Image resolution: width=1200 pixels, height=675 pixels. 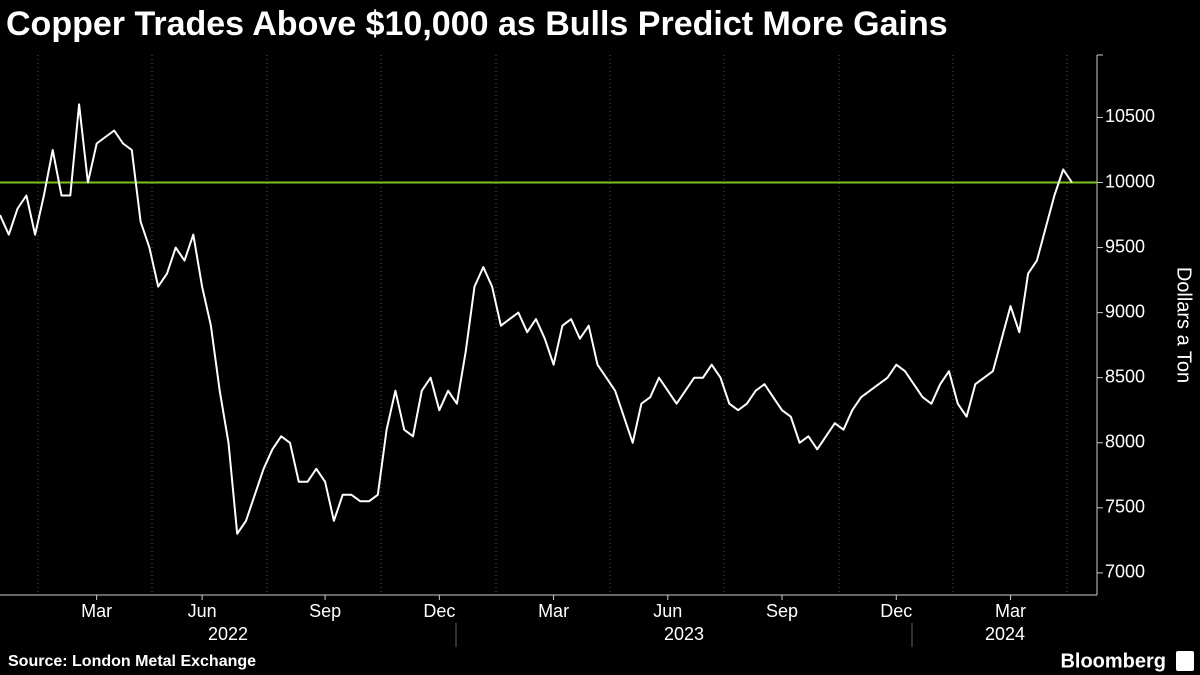 What do you see at coordinates (1125, 507) in the screenshot?
I see `y-tick-label: 7500` at bounding box center [1125, 507].